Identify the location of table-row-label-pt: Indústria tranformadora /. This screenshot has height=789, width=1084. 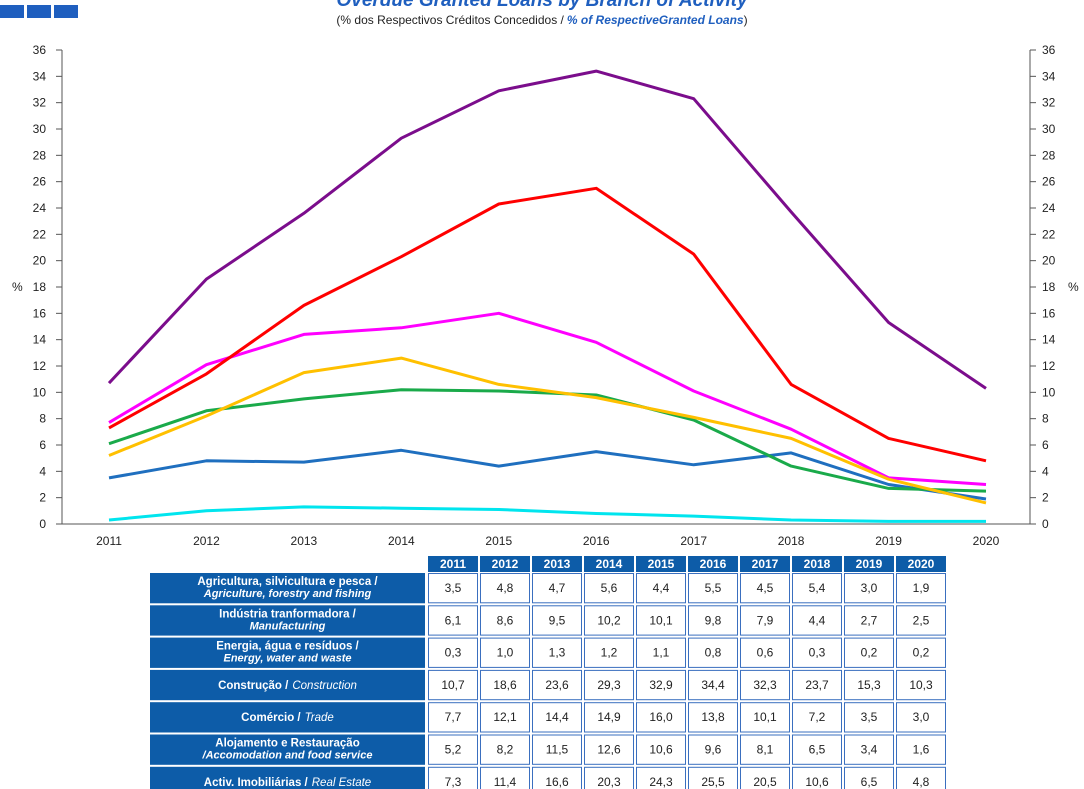
(288, 614).